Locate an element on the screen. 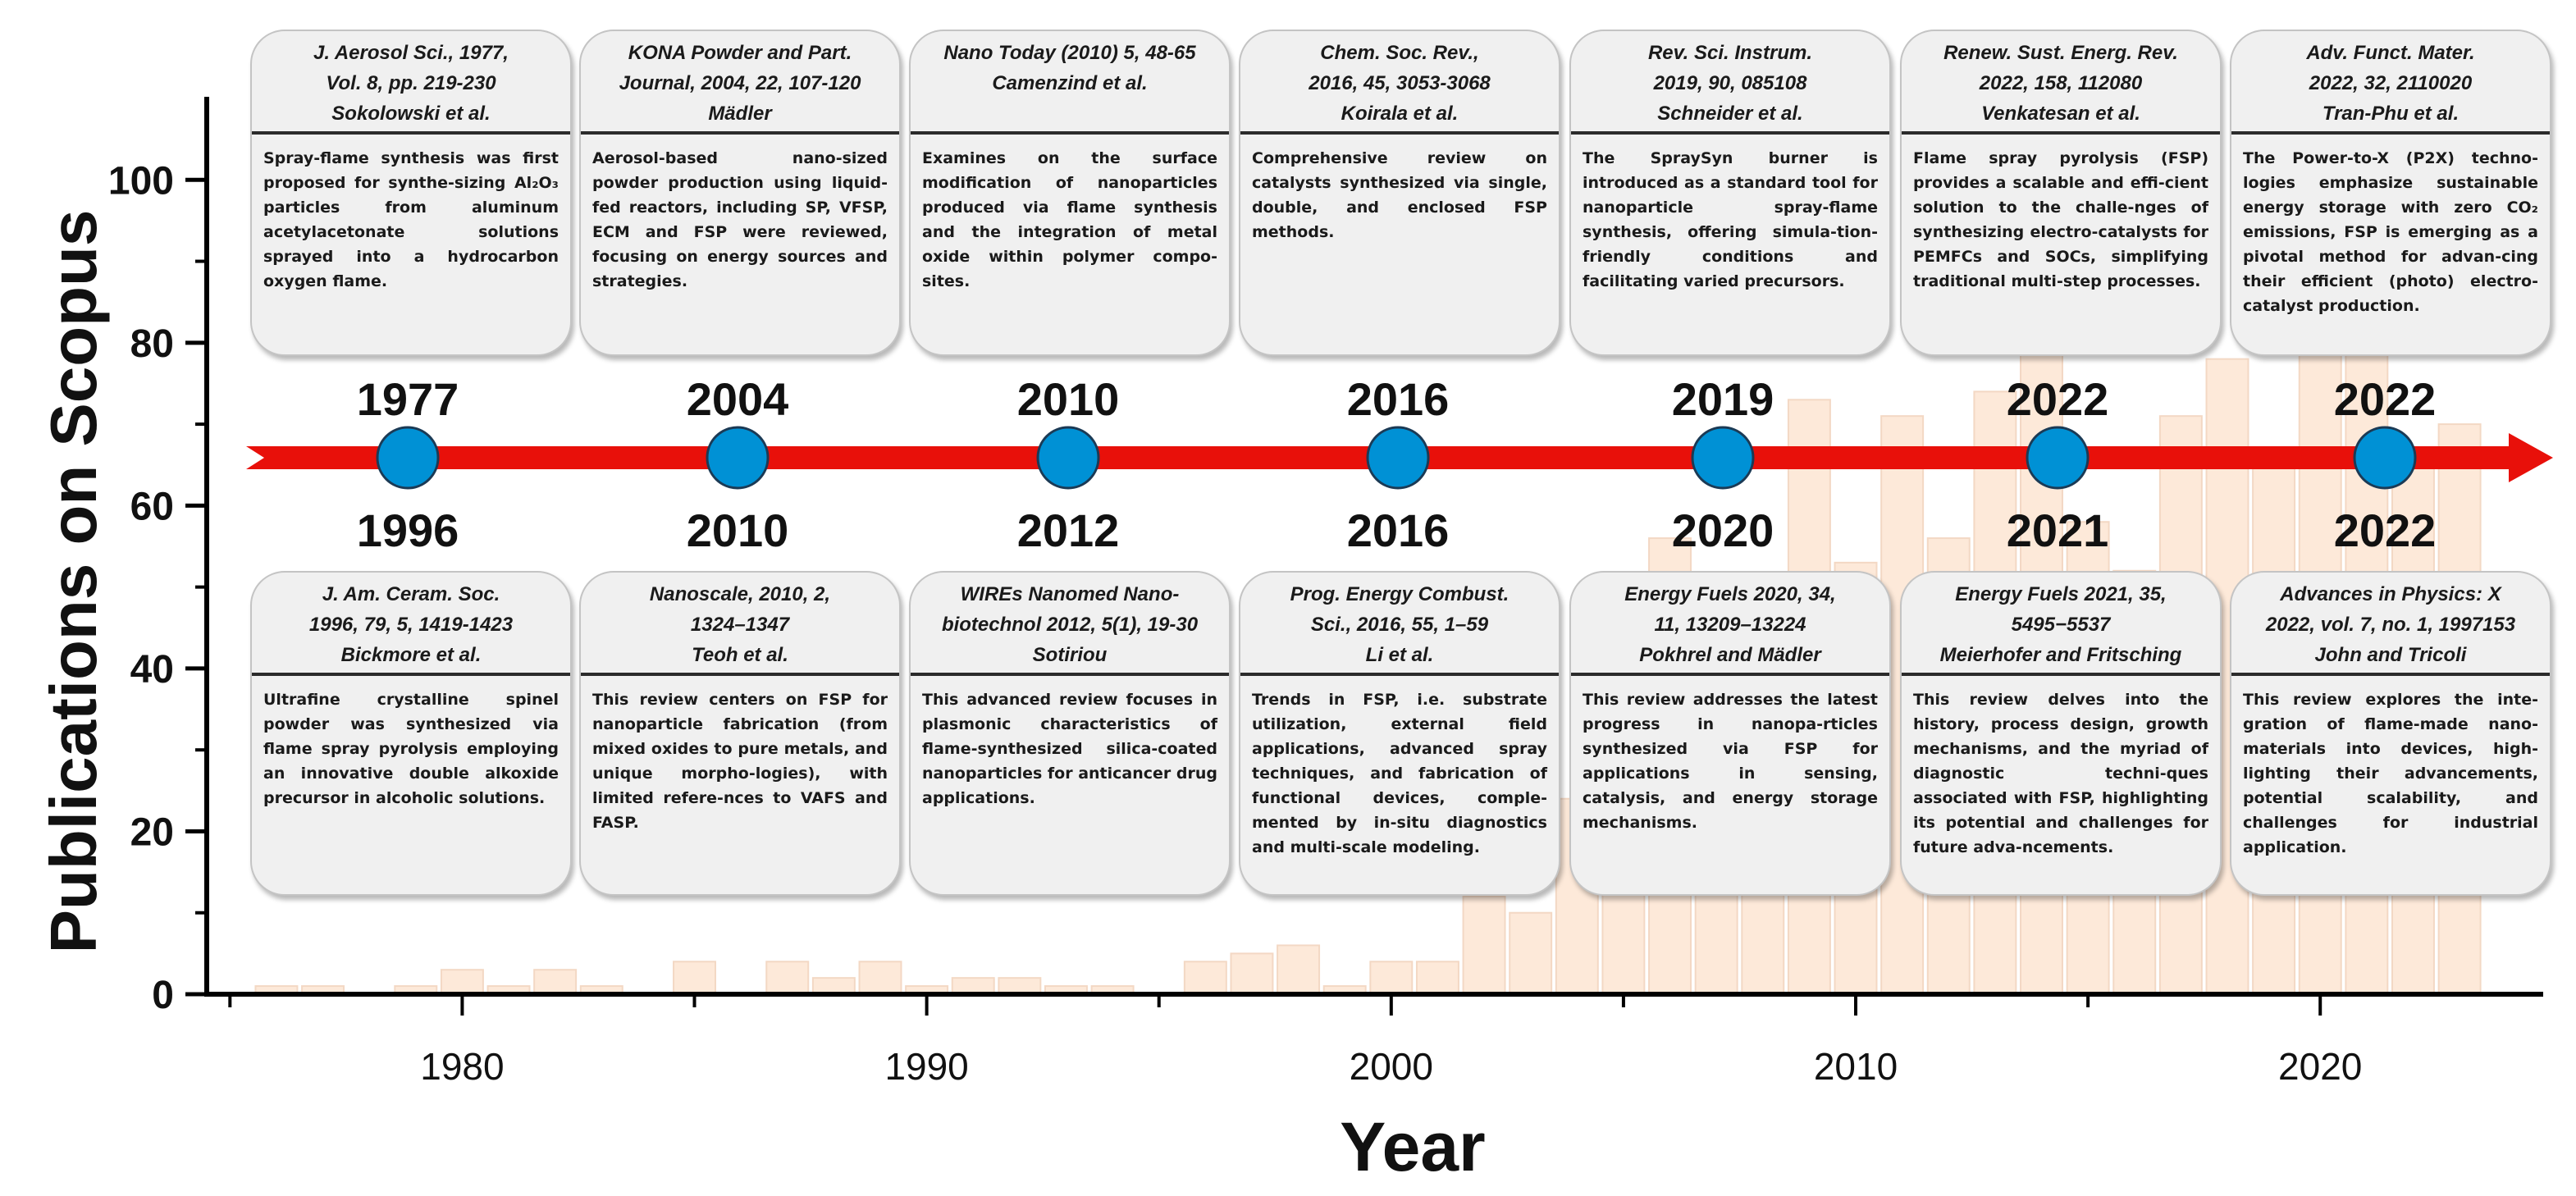 The image size is (2576, 1196). x-tick-label: 1990 is located at coordinates (926, 1066).